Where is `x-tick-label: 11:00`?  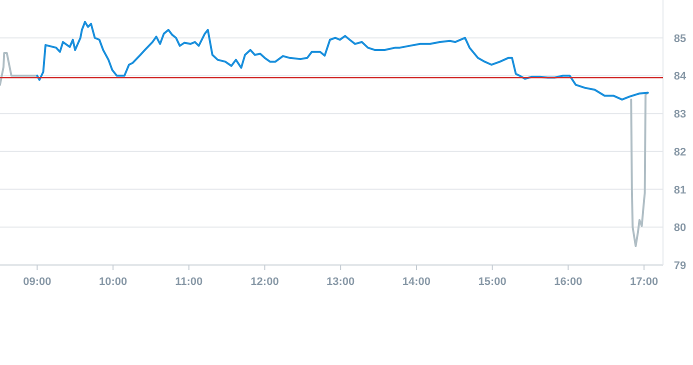
x-tick-label: 11:00 is located at coordinates (189, 282).